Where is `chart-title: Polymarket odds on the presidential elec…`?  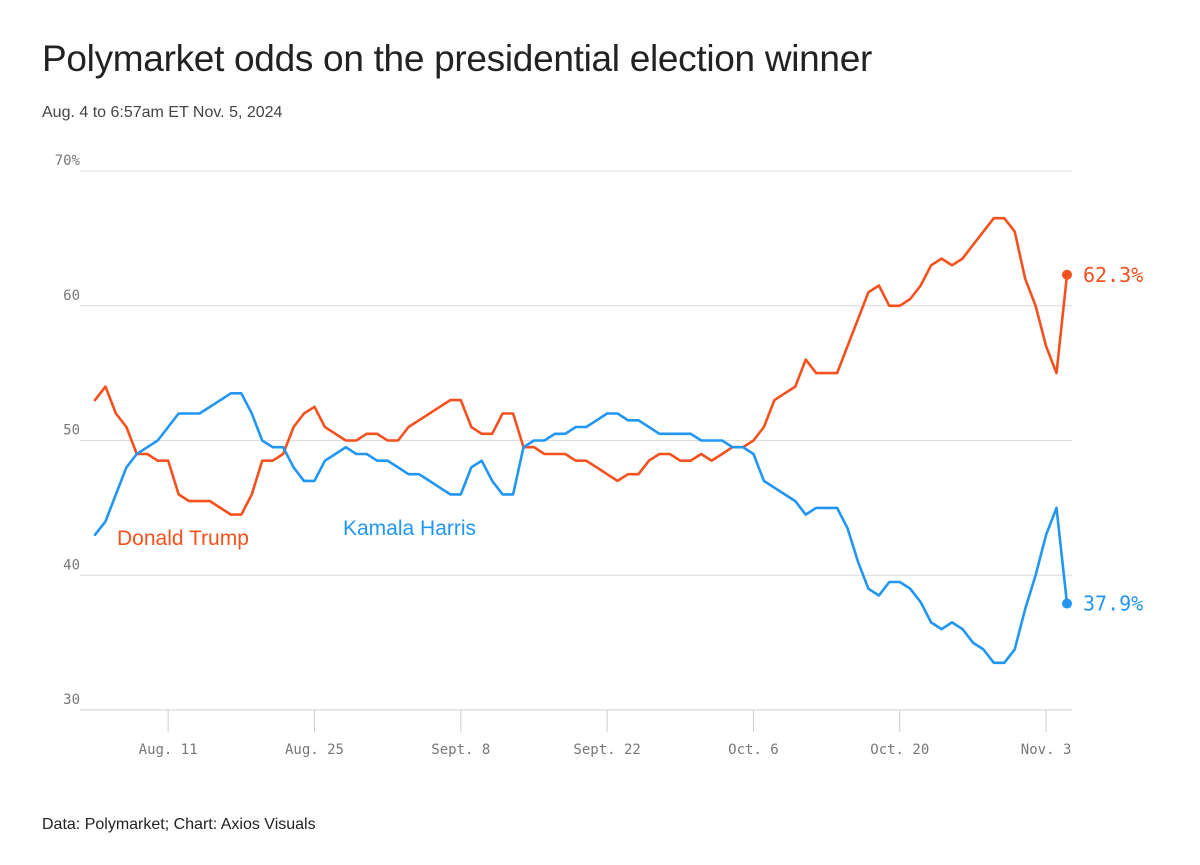 chart-title: Polymarket odds on the presidential elec… is located at coordinates (457, 58).